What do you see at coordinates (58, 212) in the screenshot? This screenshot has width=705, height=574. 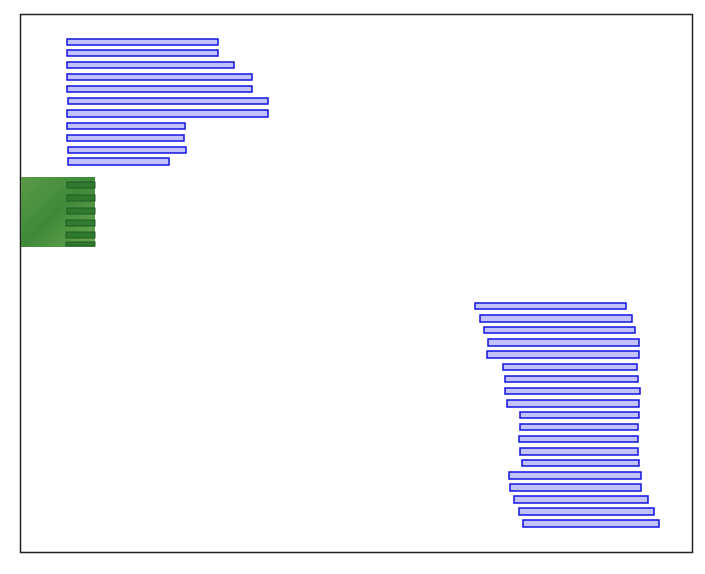 I see `image-tile` at bounding box center [58, 212].